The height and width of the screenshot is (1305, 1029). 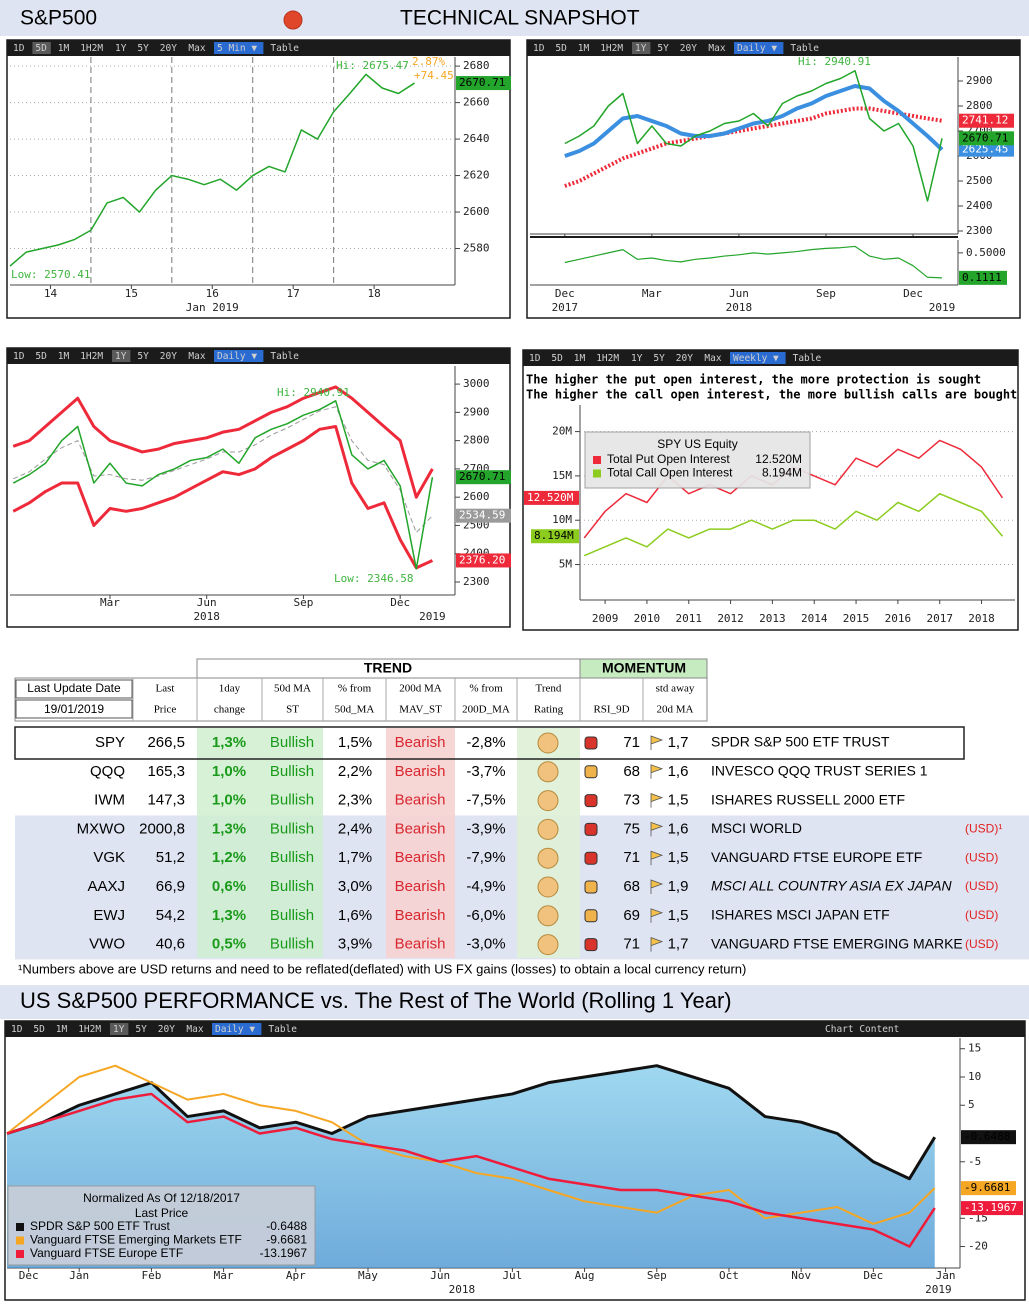 I want to click on toolbar-item: 5 Min ▼, so click(x=237, y=48).